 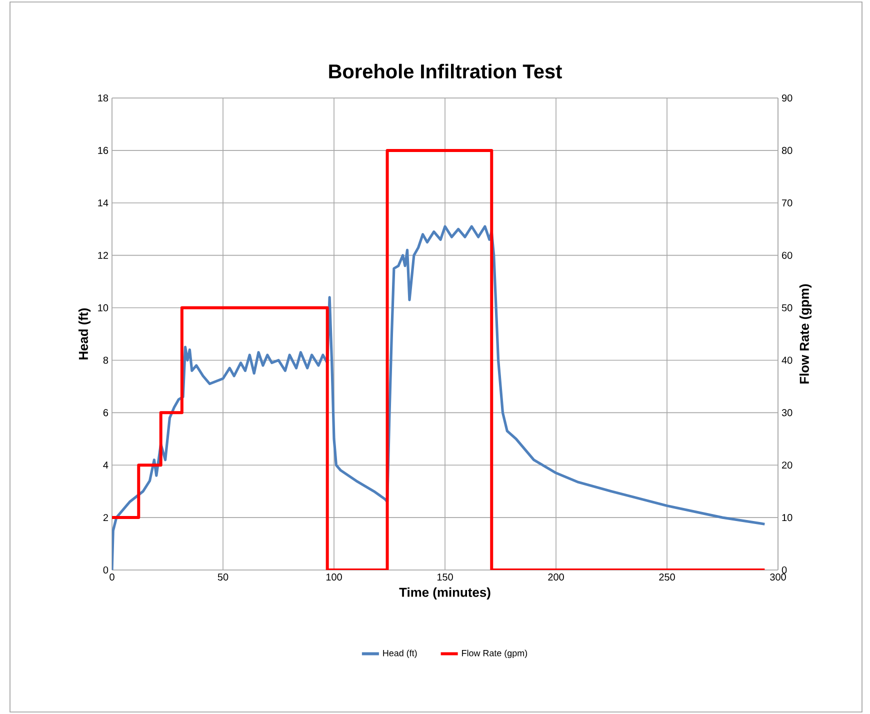 What do you see at coordinates (105, 360) in the screenshot?
I see `y-tick-label: 8` at bounding box center [105, 360].